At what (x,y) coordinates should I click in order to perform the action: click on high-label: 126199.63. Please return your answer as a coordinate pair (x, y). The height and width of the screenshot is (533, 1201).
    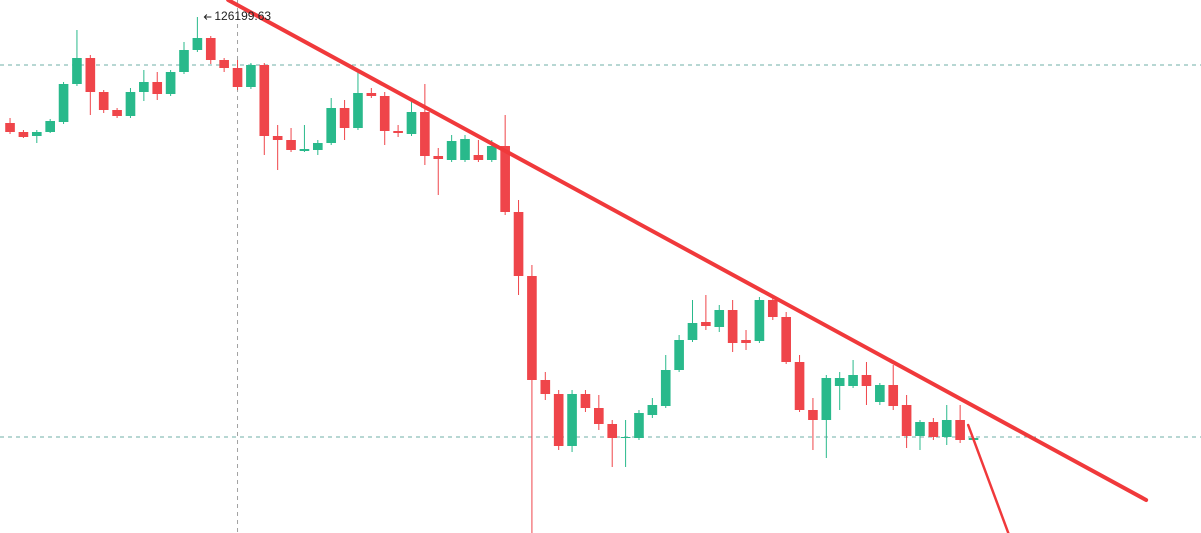
    Looking at the image, I should click on (242, 16).